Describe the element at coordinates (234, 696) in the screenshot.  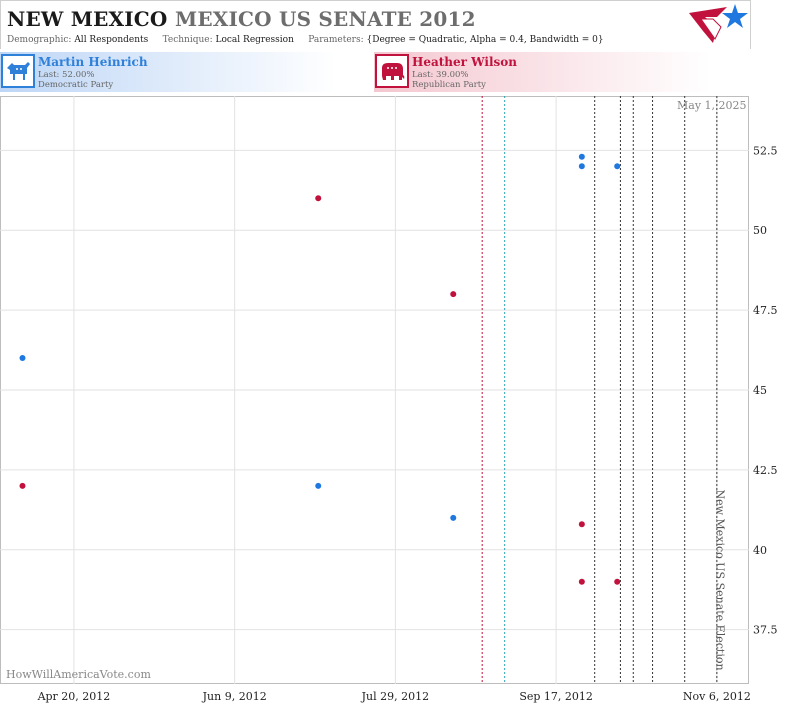
I see `x-tick-label: Jun 9, 2012` at that location.